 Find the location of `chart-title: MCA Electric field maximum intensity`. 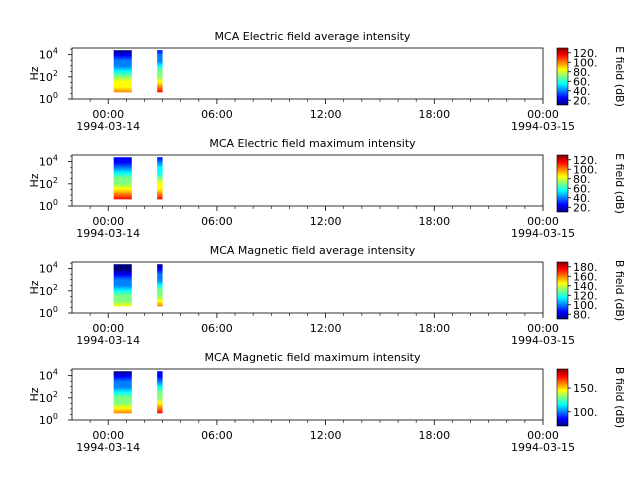

chart-title: MCA Electric field maximum intensity is located at coordinates (312, 143).